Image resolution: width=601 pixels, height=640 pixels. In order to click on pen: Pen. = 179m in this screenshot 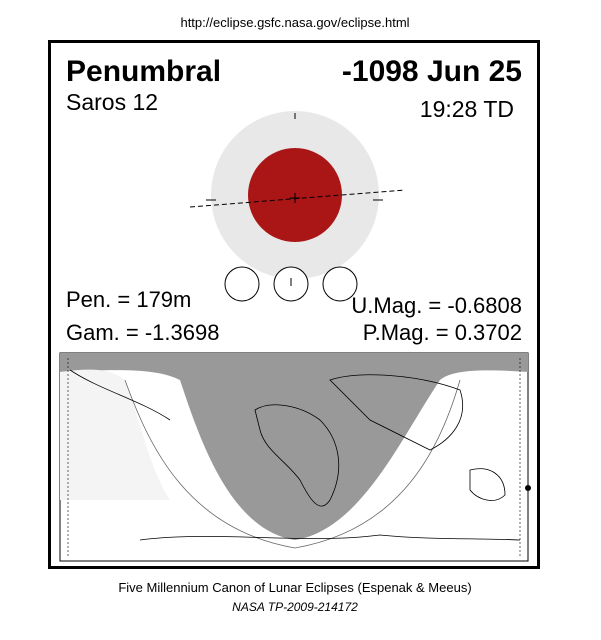, I will do `click(128, 299)`.